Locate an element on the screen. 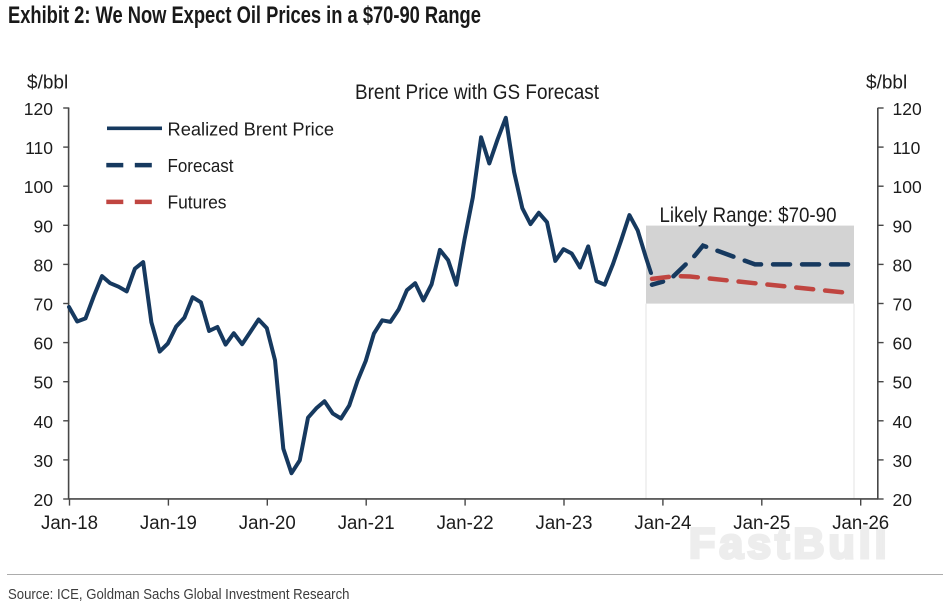 The height and width of the screenshot is (609, 949). svg-text: Jan-19 is located at coordinates (168, 523).